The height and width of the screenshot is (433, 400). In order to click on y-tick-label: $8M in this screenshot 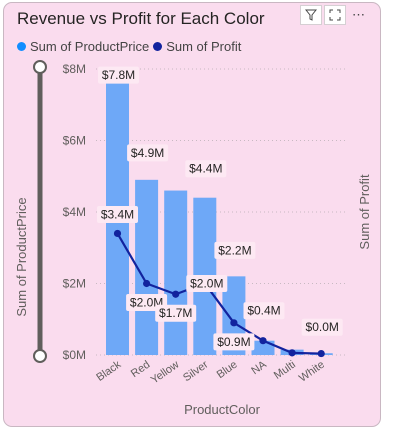, I will do `click(74, 69)`.